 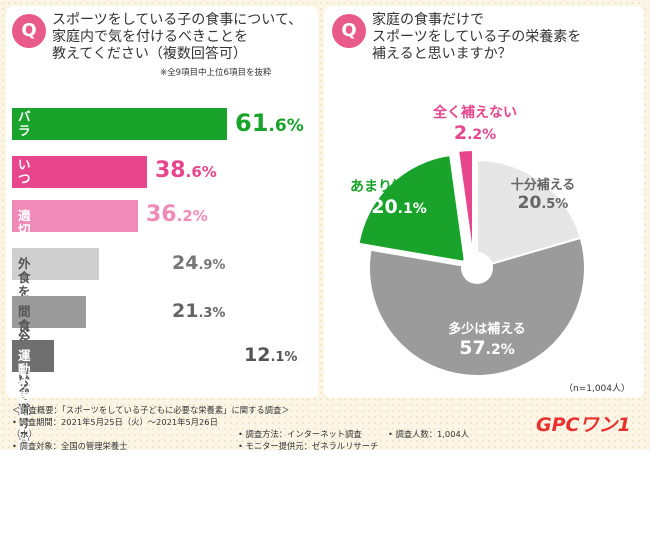 I want to click on pie-label-somewhat: 多少は補える 57.2%, so click(x=487, y=338).